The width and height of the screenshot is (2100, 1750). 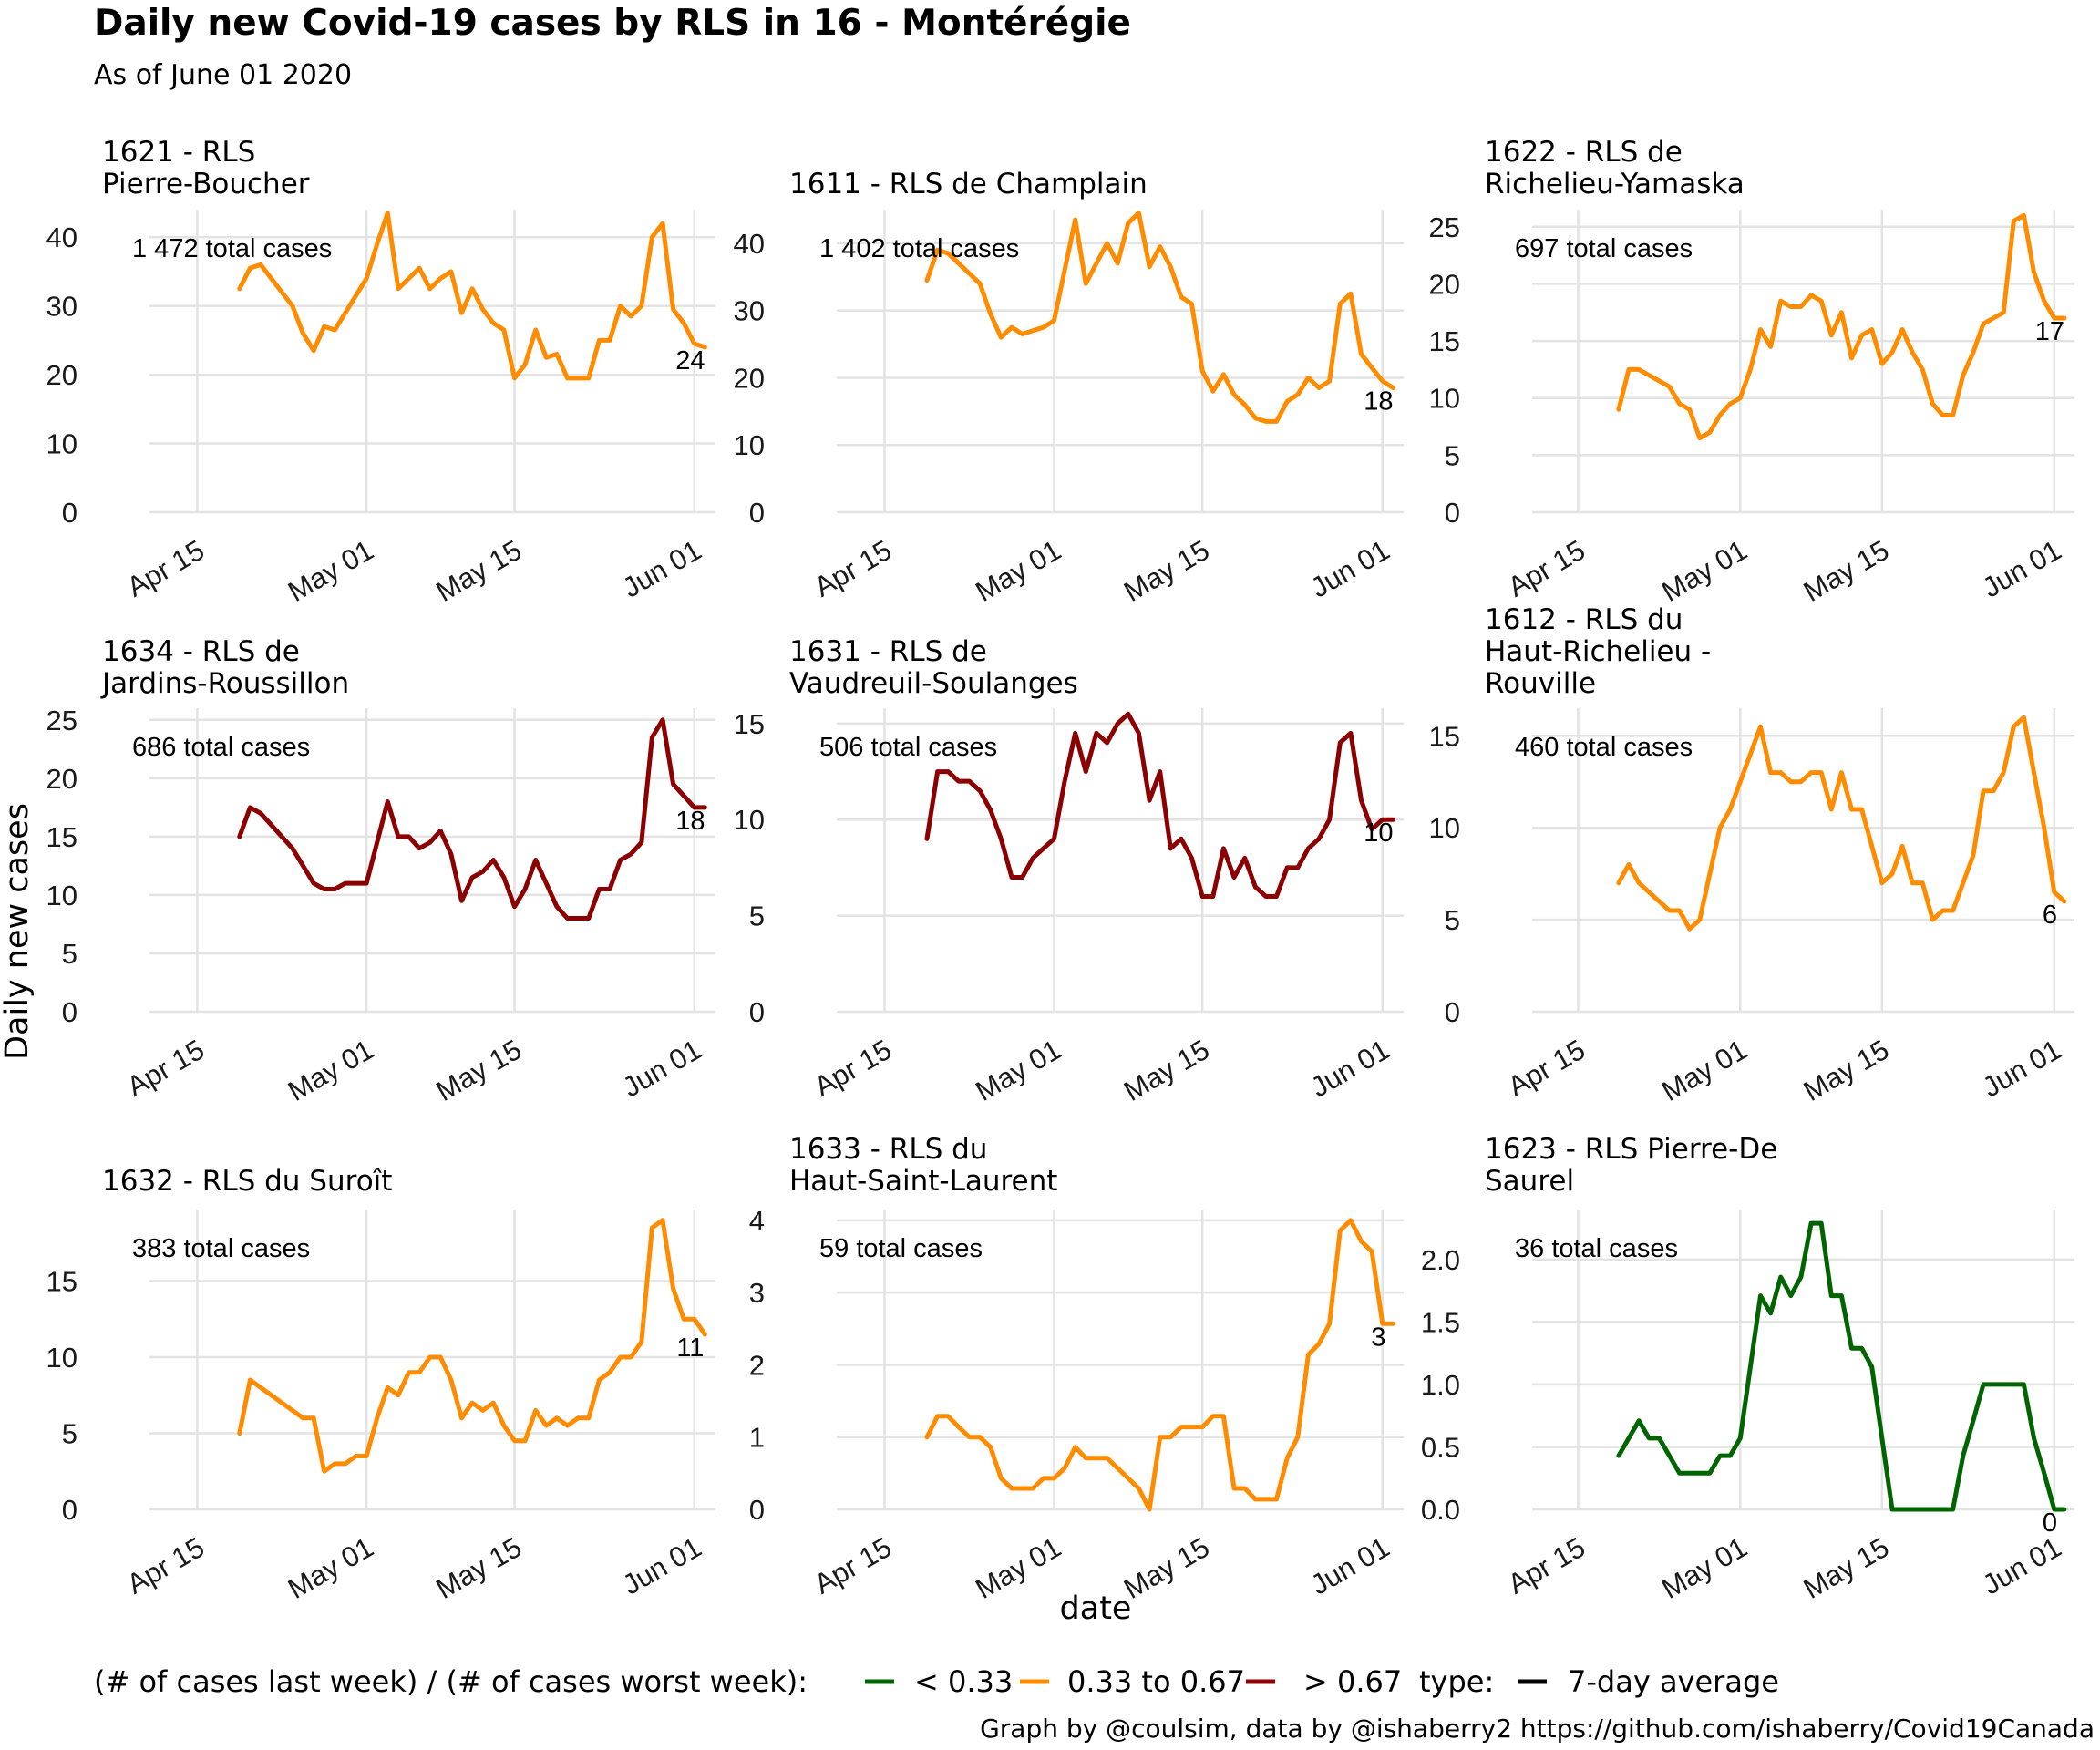 What do you see at coordinates (1441, 1385) in the screenshot?
I see `y-tick-label: 1.0` at bounding box center [1441, 1385].